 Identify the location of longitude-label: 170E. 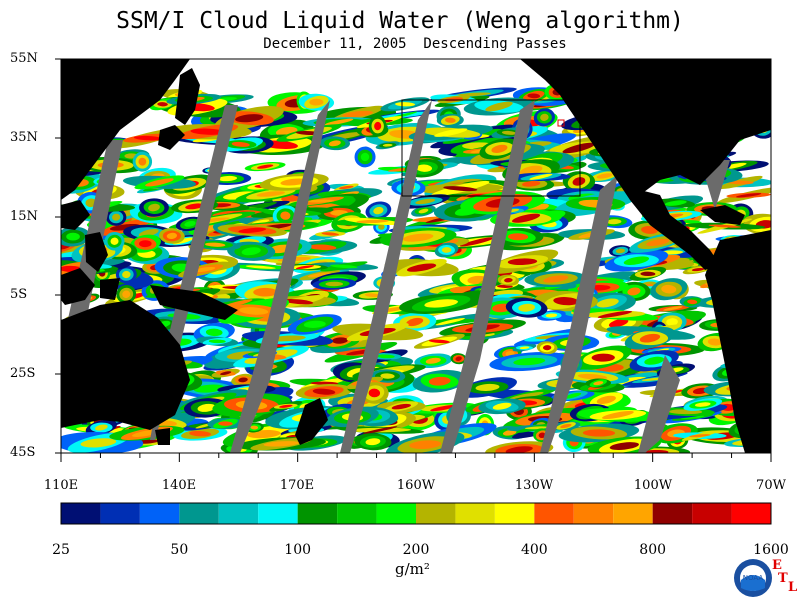
(297, 485).